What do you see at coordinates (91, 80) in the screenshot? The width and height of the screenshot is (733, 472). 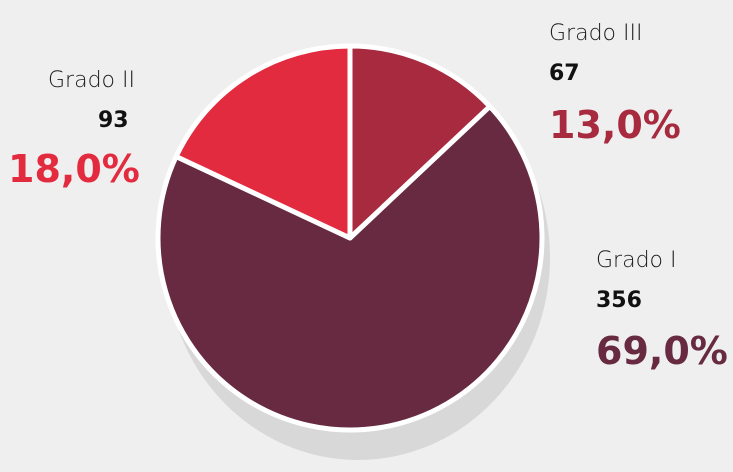 I see `label-grado-ii-name: Grado II` at bounding box center [91, 80].